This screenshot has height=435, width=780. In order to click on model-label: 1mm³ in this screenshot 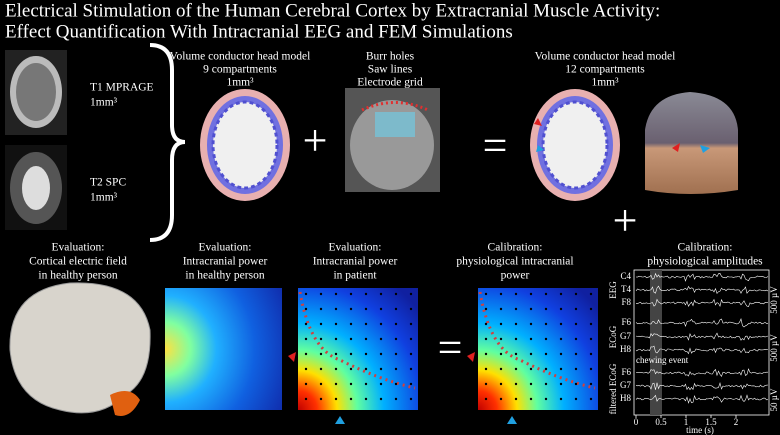, I will do `click(240, 83)`.